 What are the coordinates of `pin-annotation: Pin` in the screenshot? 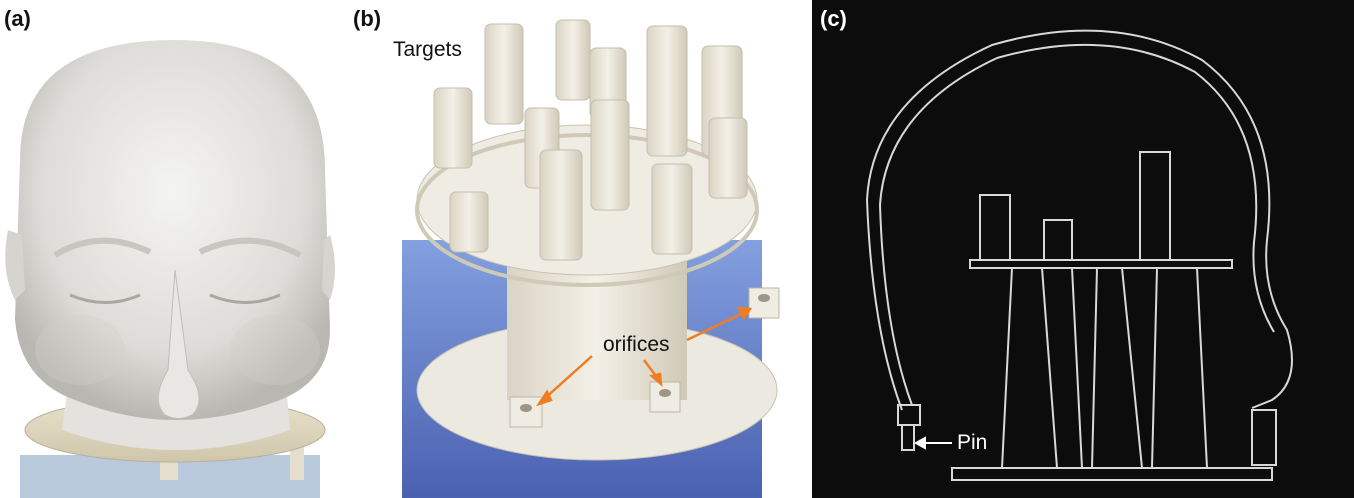 It's located at (972, 442).